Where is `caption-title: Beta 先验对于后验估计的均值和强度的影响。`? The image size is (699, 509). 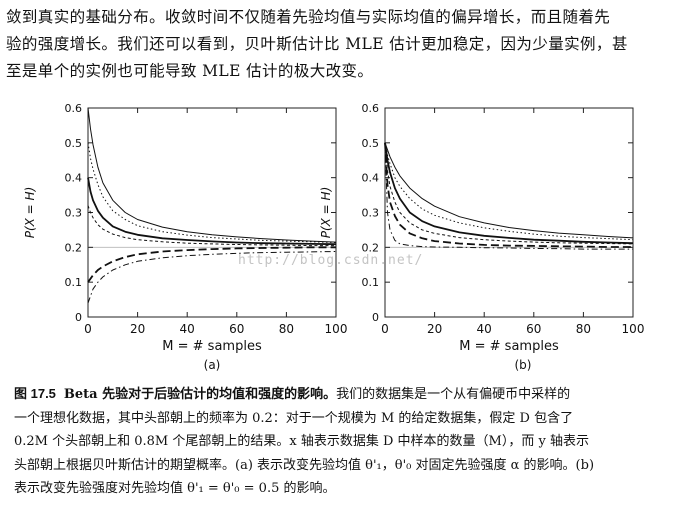
caption-title: Beta 先验对于后验估计的均值和强度的影响。 is located at coordinates (200, 394).